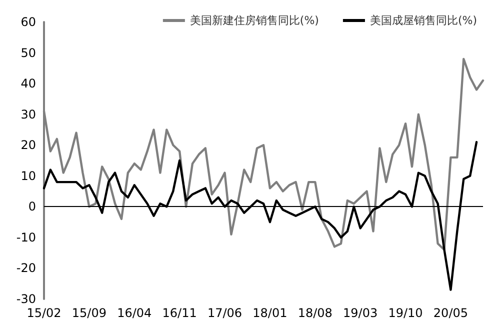  I want to click on y-tick-label: 10, so click(28, 175).